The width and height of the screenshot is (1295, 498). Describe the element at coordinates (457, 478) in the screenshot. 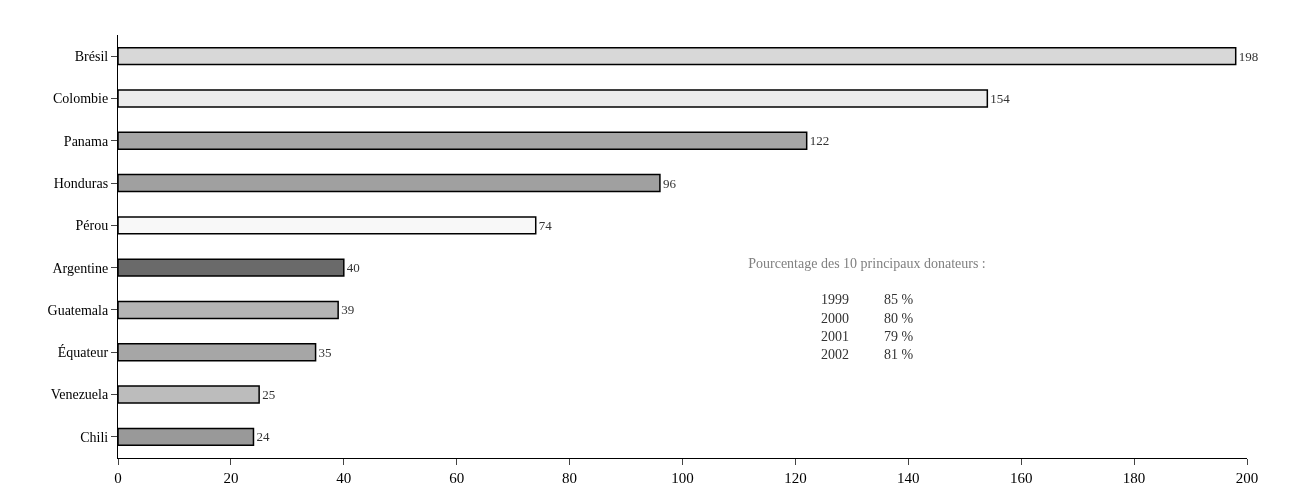

I see `x-tick-label: 60` at that location.